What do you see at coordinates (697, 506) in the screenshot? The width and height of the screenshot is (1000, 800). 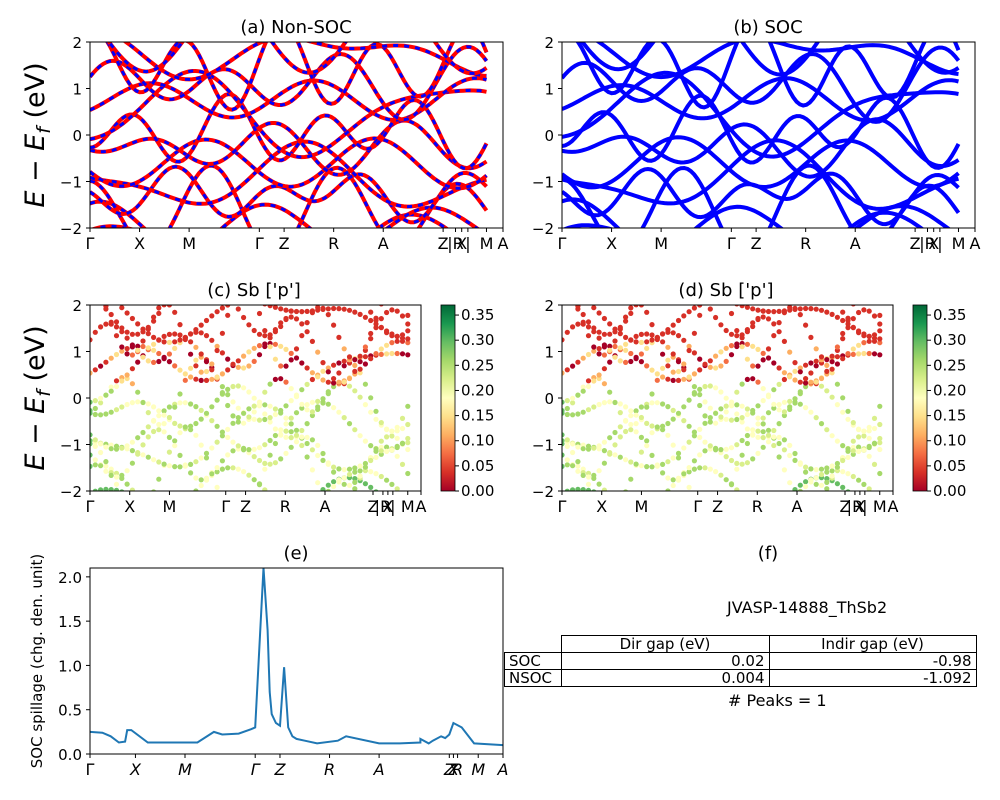 I see `x-tick-label: Γ` at bounding box center [697, 506].